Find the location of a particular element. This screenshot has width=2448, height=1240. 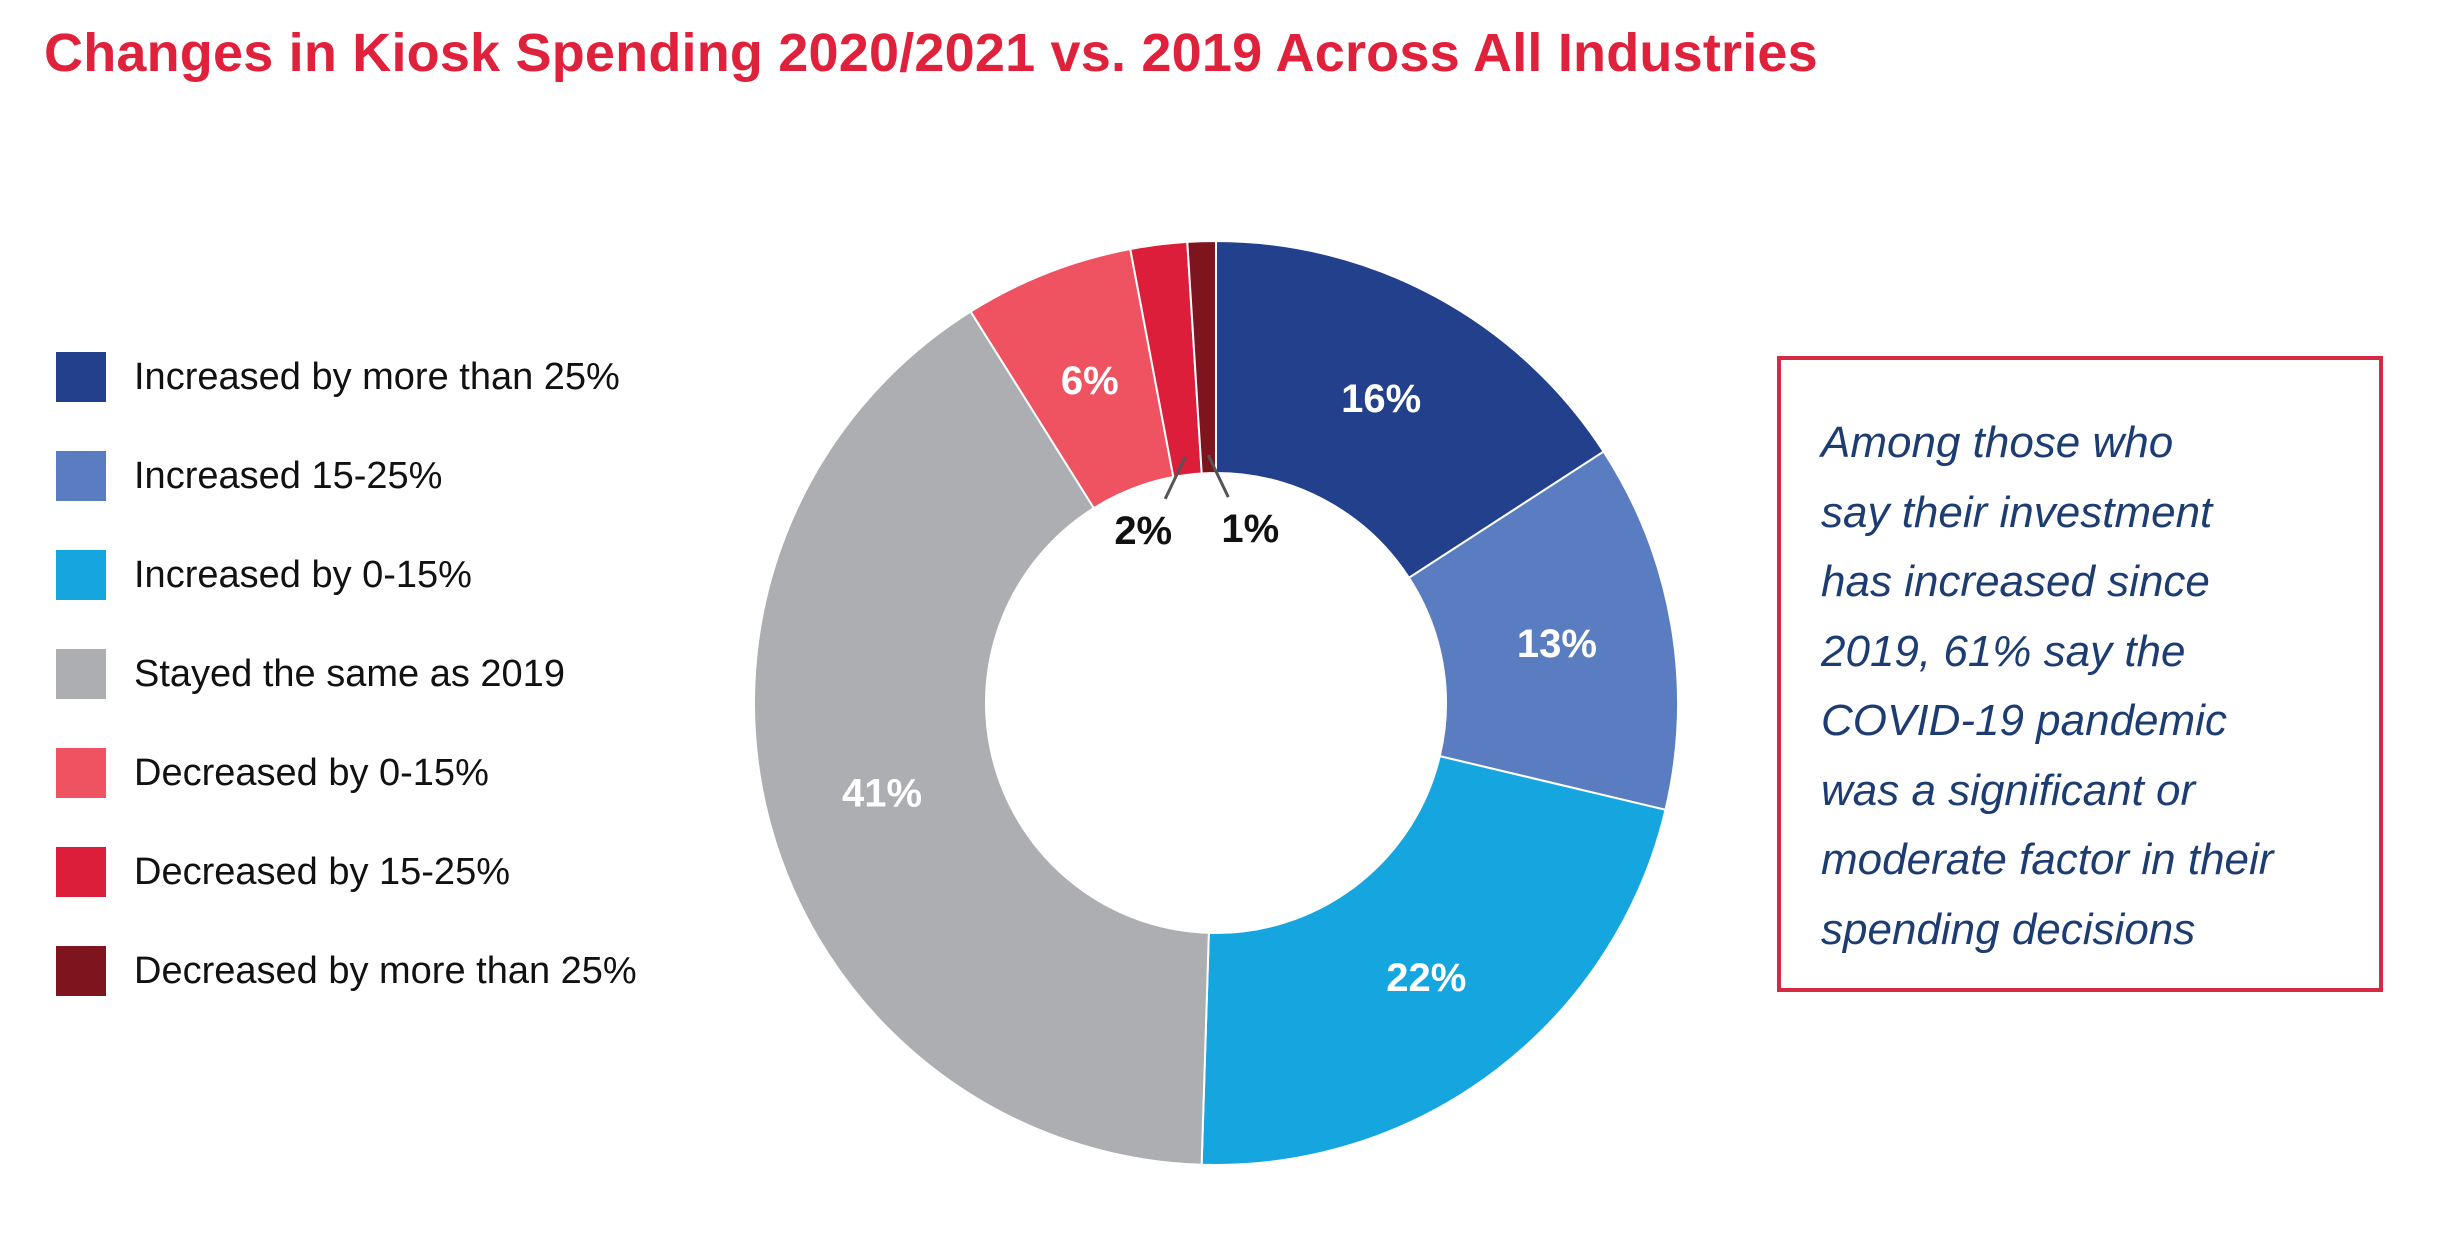

slice-label: 41% is located at coordinates (882, 793).